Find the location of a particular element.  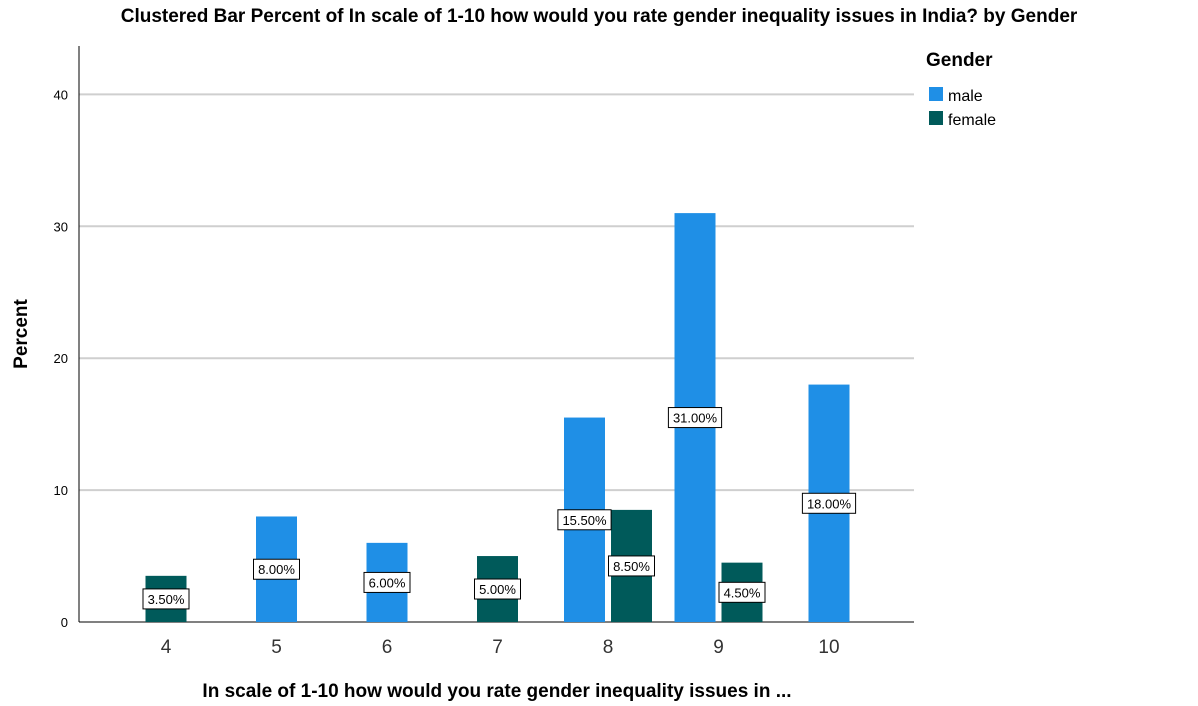

x-tick-labels: 4 5 6 7 8 9 10 is located at coordinates (500, 647).